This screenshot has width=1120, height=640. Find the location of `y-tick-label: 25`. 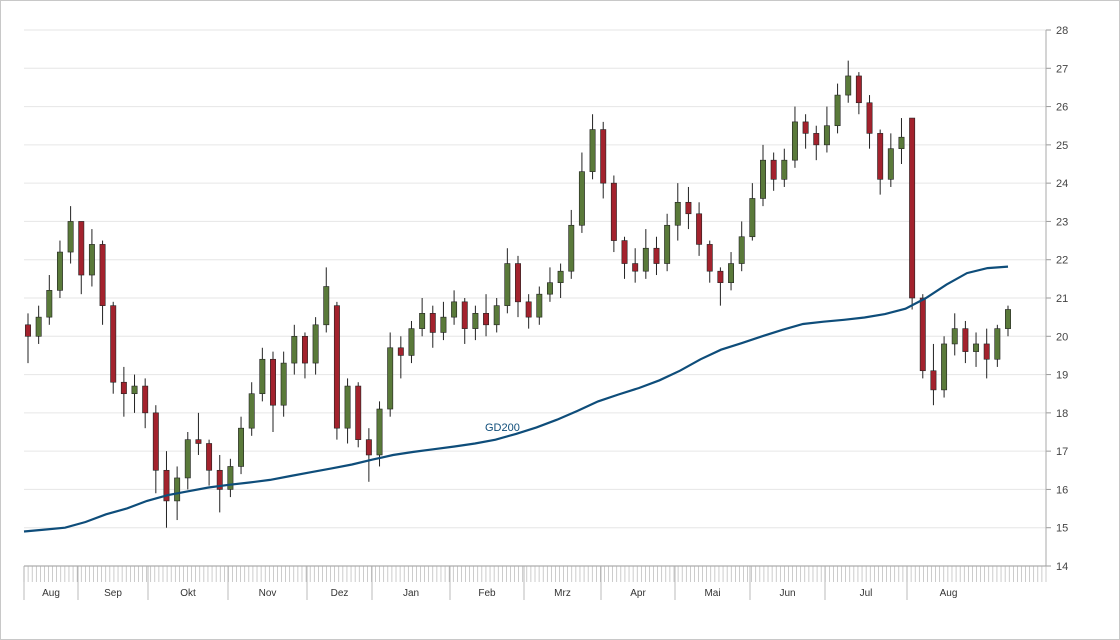

y-tick-label: 25 is located at coordinates (1062, 146).